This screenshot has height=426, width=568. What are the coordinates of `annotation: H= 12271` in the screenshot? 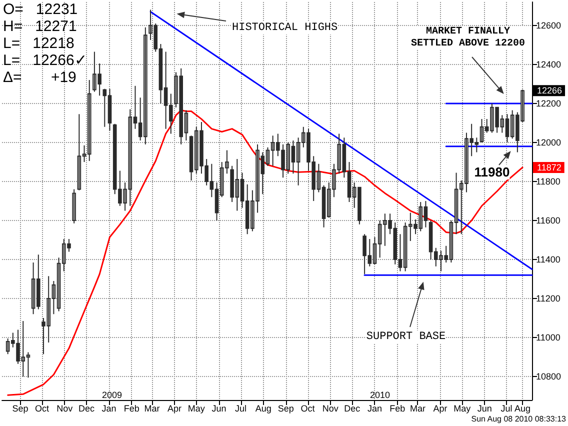 It's located at (40, 26).